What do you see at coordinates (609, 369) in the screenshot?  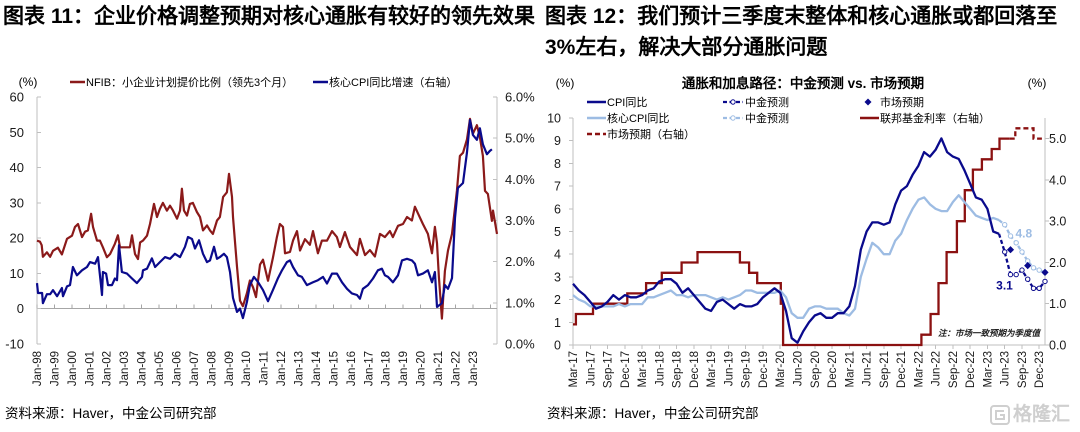 I see `x-tick-label: Sep-17` at bounding box center [609, 369].